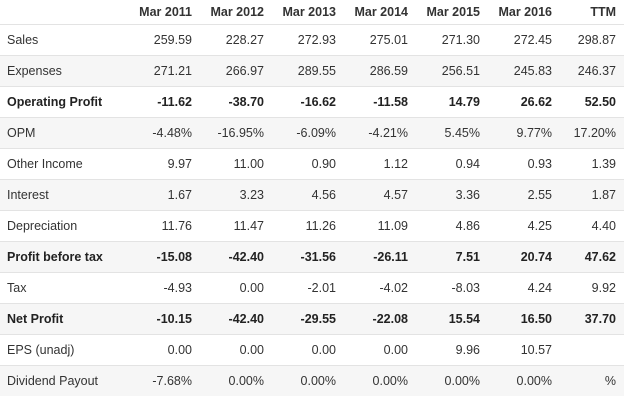 The height and width of the screenshot is (405, 624). I want to click on header-corner, so click(64, 12).